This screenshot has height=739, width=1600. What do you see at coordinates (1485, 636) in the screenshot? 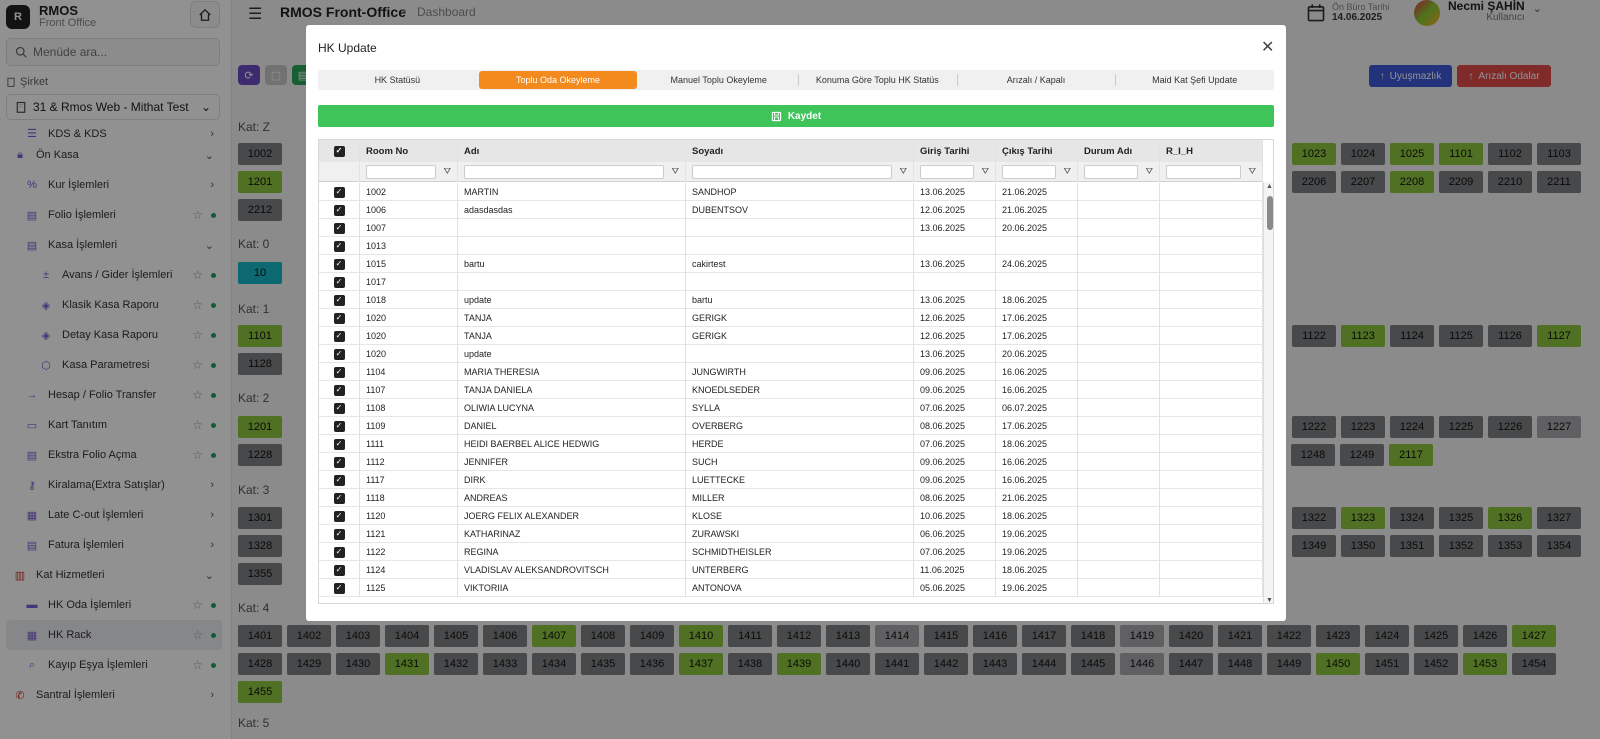
I see `room-tile: 1426` at bounding box center [1485, 636].